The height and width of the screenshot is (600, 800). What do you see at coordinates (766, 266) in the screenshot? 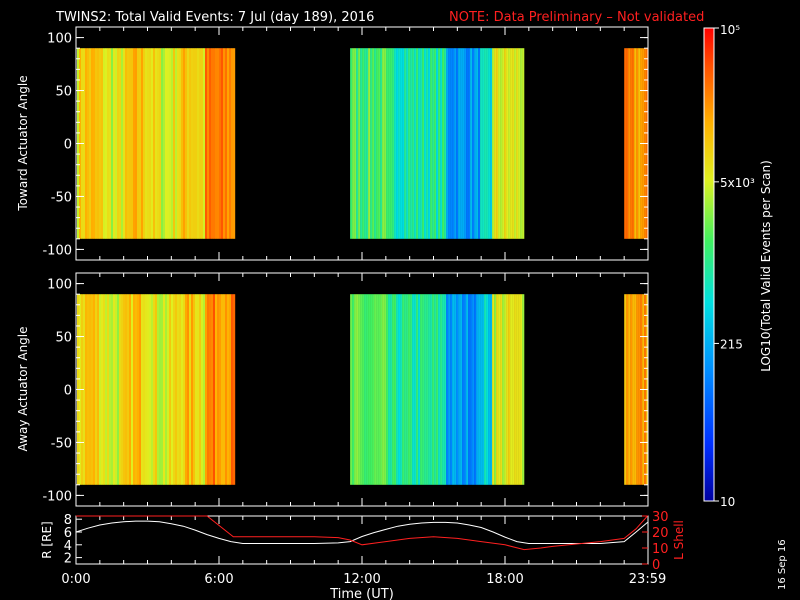
I see `colorbar-label: LOG10(Total Valid Events per Scan)` at bounding box center [766, 266].